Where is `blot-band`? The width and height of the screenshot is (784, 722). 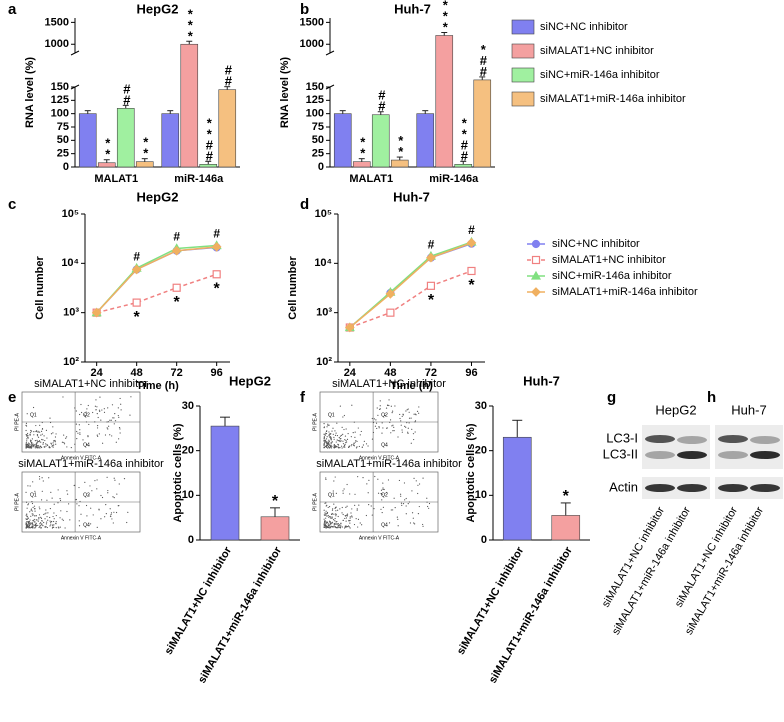
blot-band is located at coordinates (765, 455).